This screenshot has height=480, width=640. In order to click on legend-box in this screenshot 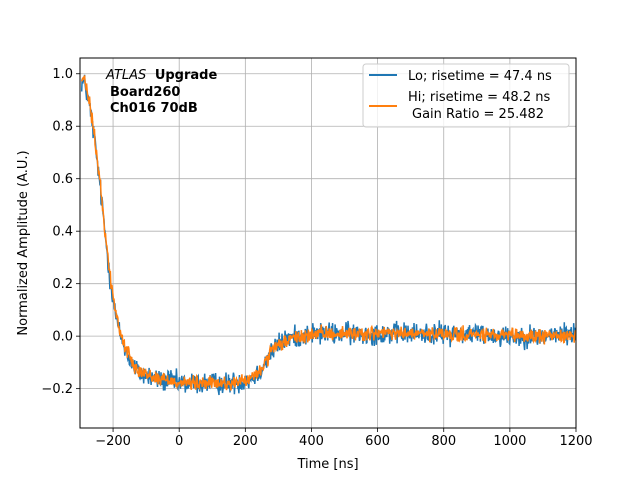, I will do `click(466, 95)`.